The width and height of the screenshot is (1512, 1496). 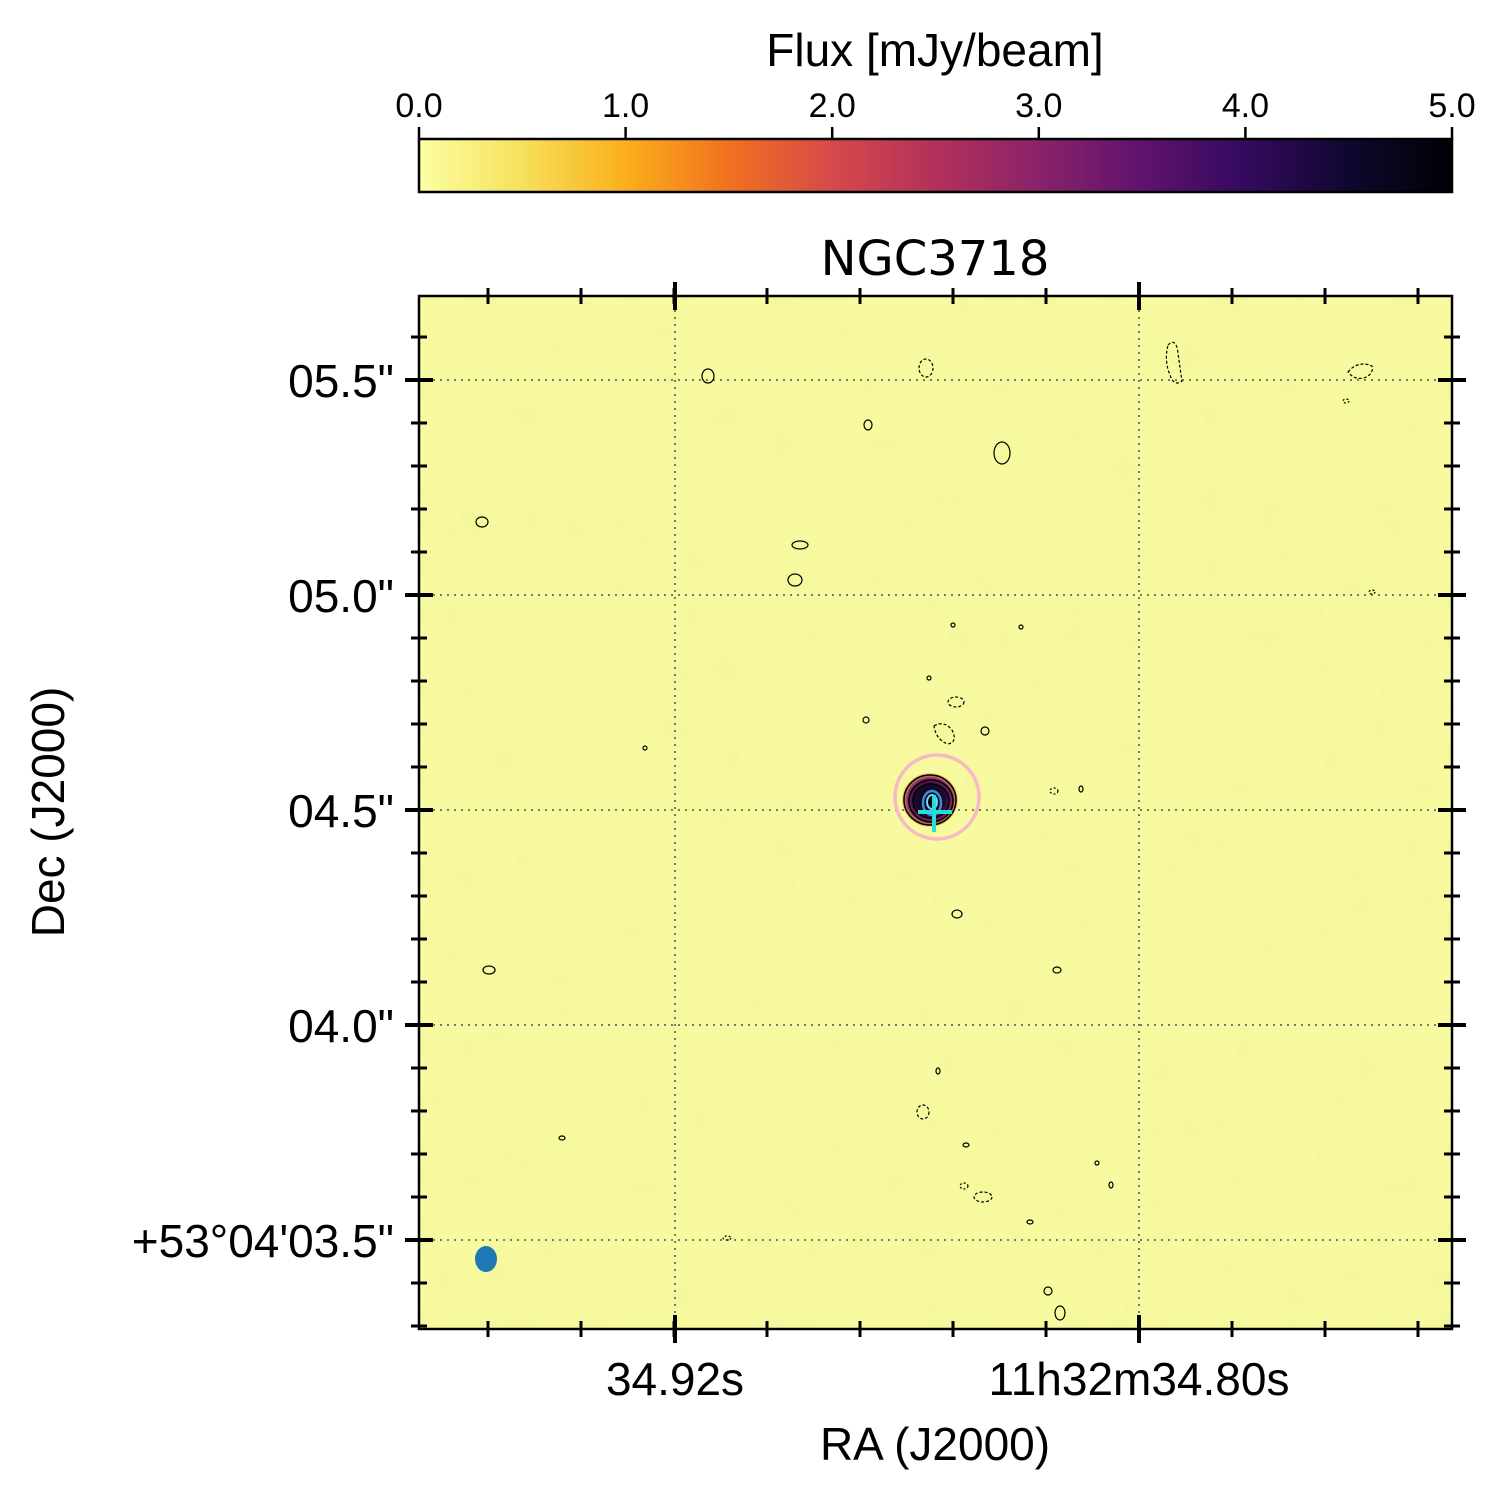 I want to click on colorbar-tick-label: 0.0, so click(x=418, y=106).